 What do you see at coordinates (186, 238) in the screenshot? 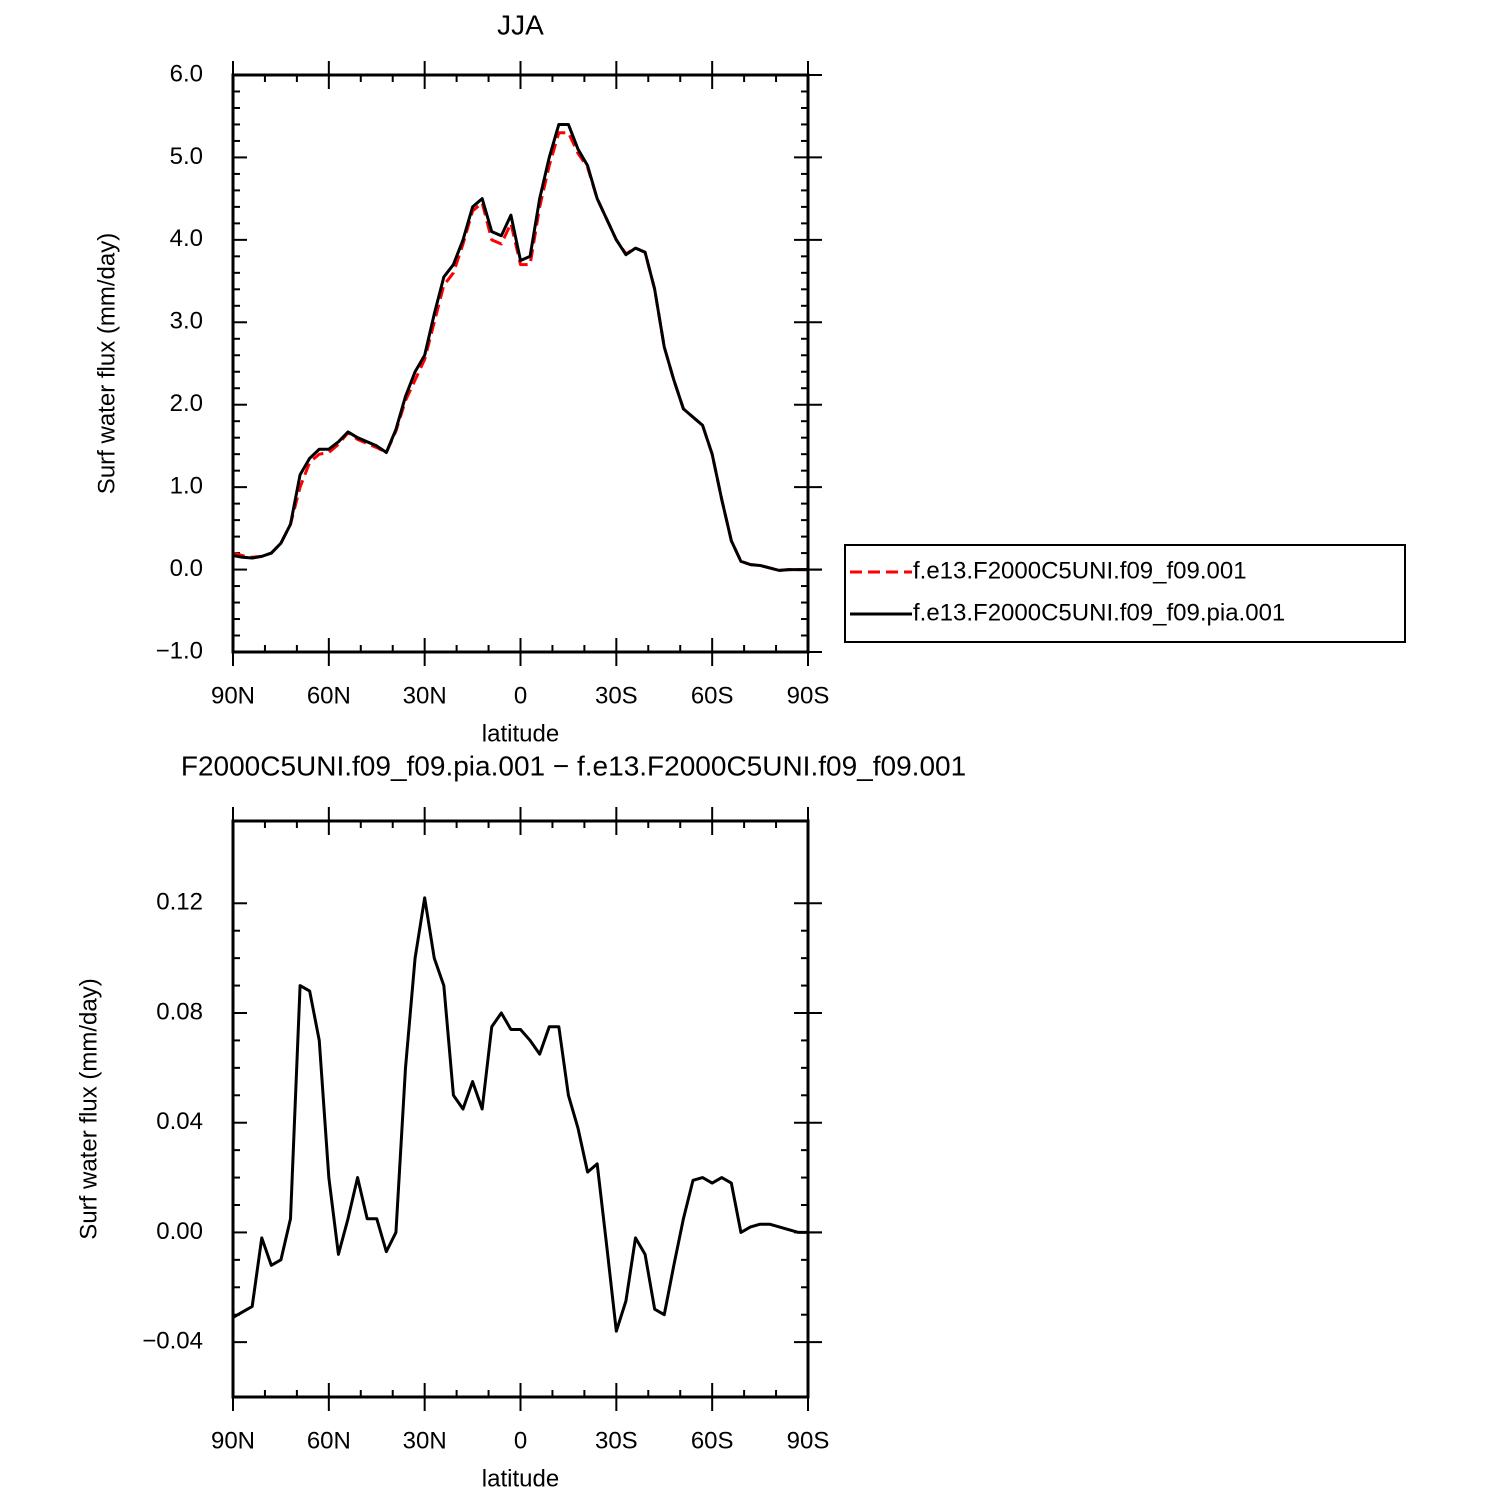
I see `y-tick-label: 4.0` at bounding box center [186, 238].